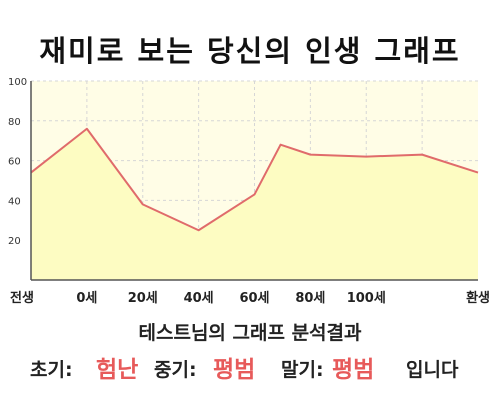 The image size is (500, 400). Describe the element at coordinates (254, 298) in the screenshot. I see `x-tick-label-4: 60세` at that location.